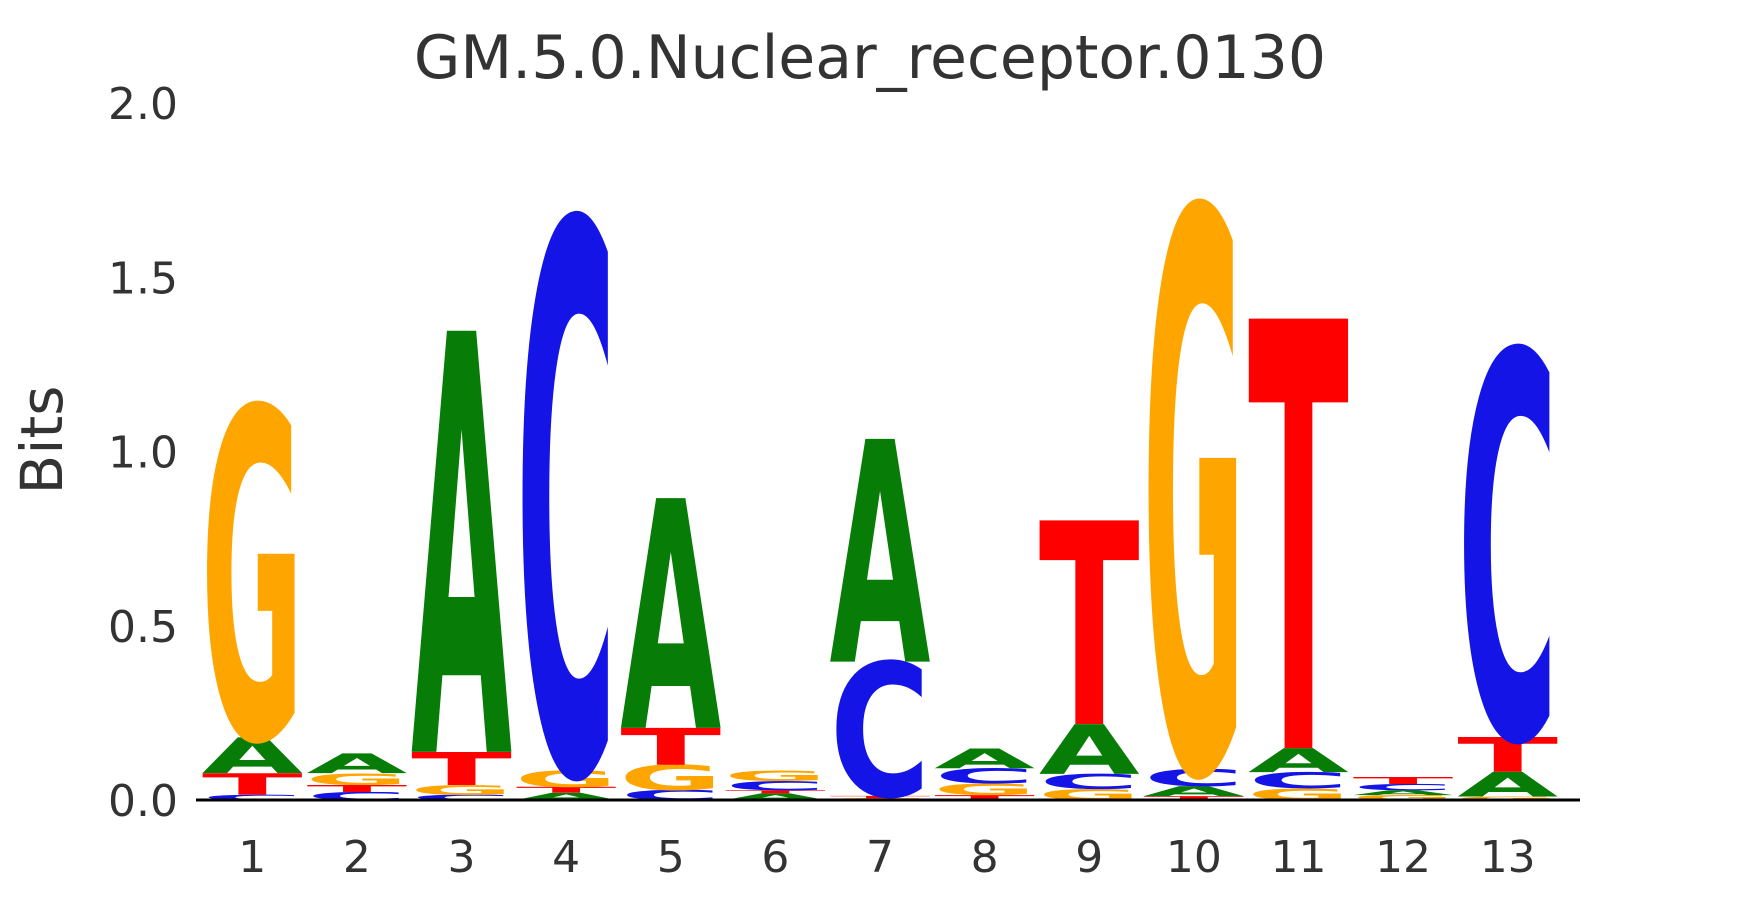 Image resolution: width=1755 pixels, height=900 pixels. What do you see at coordinates (985, 857) in the screenshot?
I see `x-tick-label: 8` at bounding box center [985, 857].